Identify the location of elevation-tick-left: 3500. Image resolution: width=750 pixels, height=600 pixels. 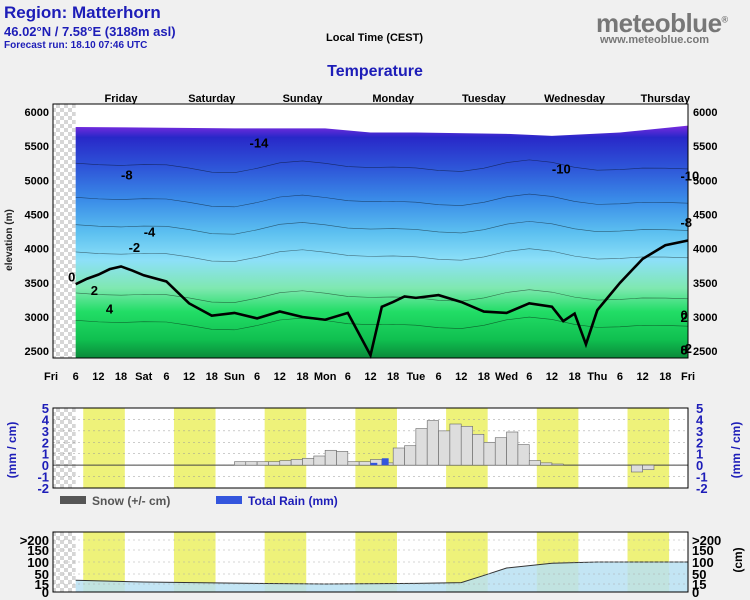
(37, 284).